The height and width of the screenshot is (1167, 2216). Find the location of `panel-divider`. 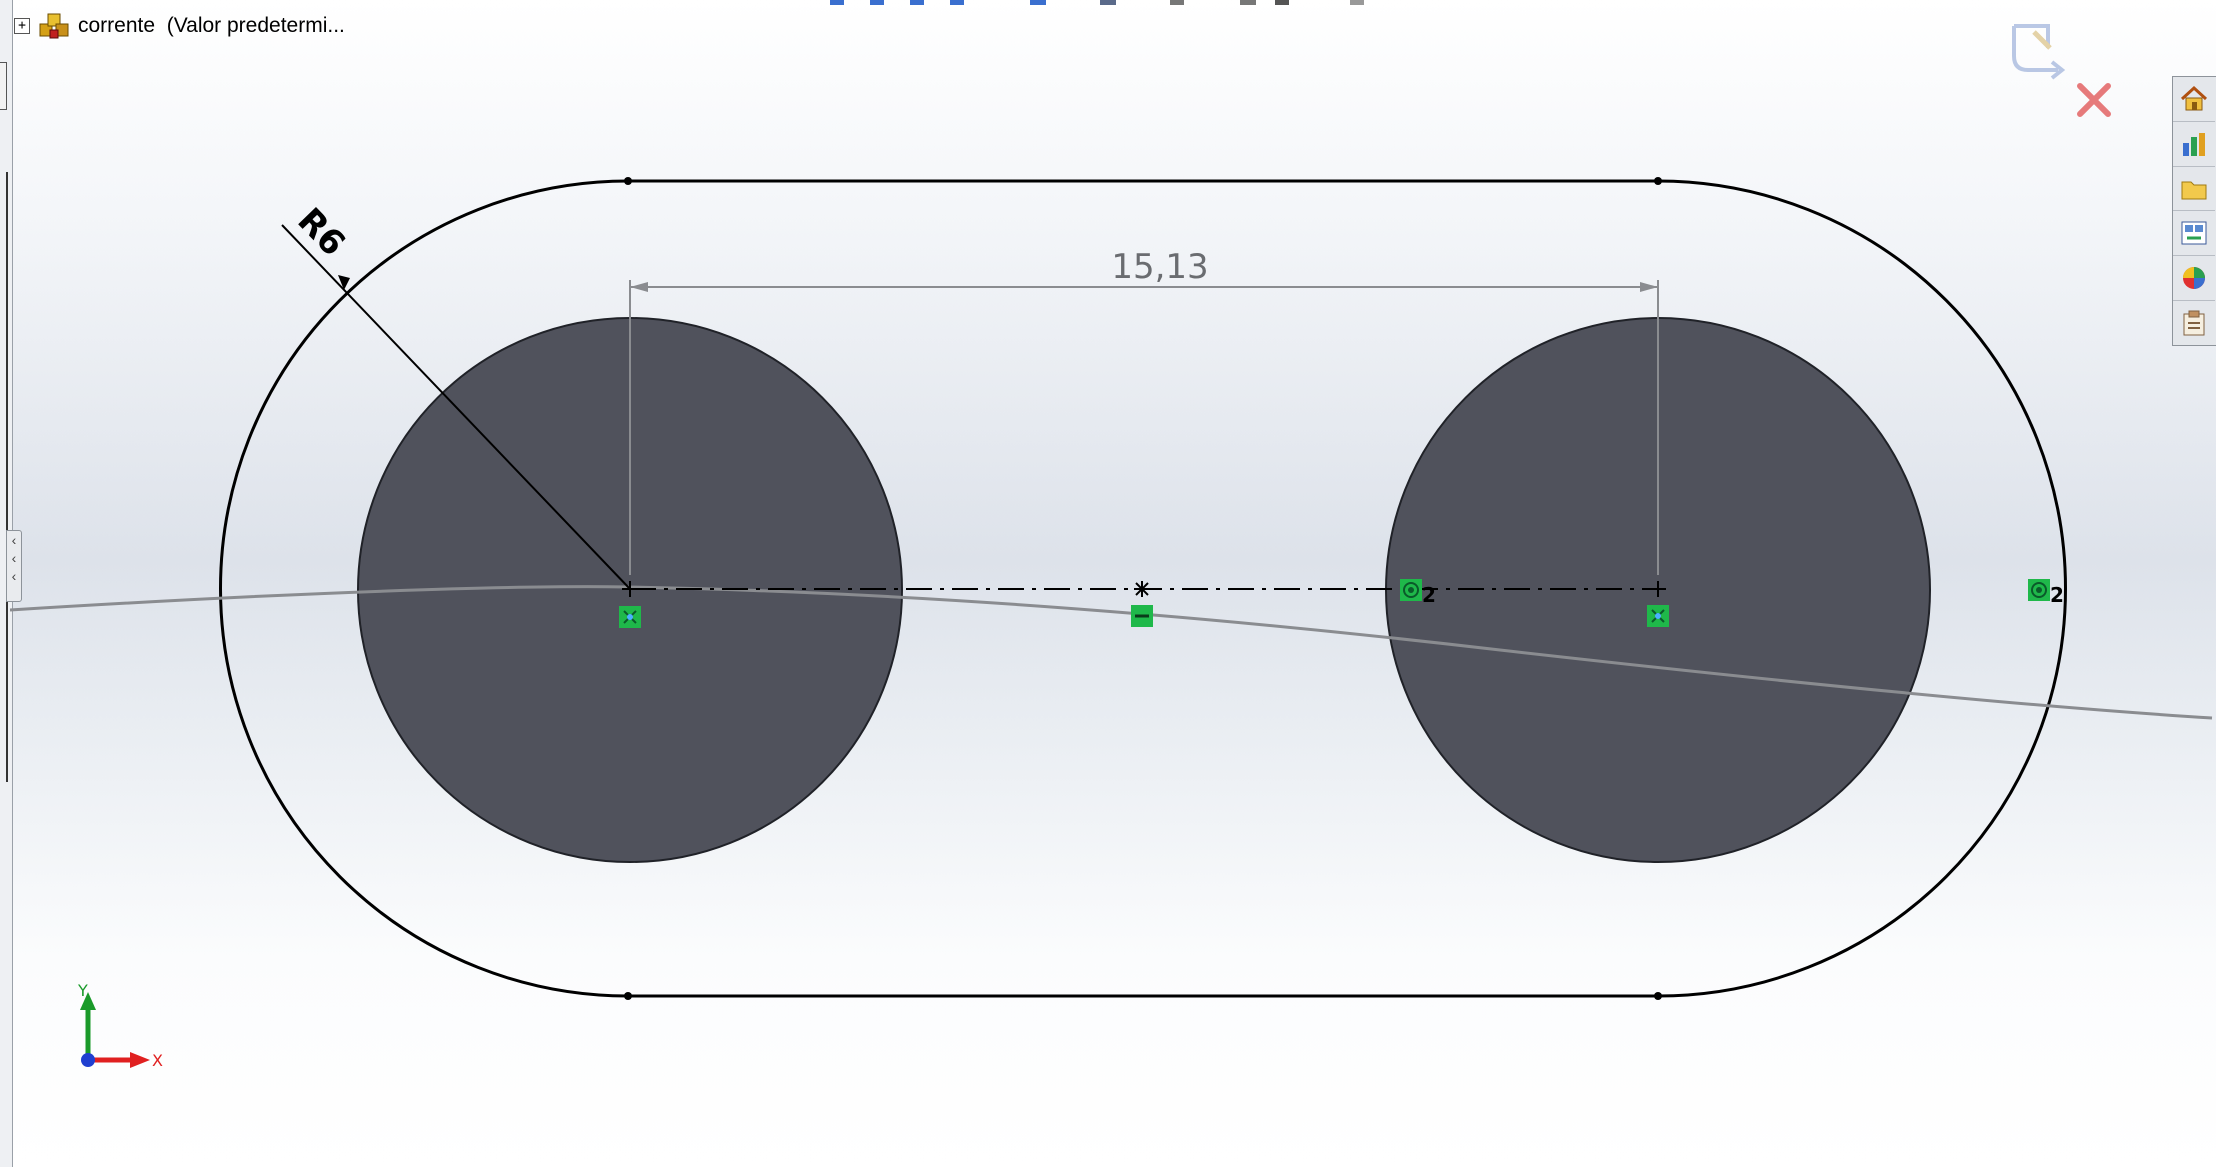

panel-divider is located at coordinates (4, 477).